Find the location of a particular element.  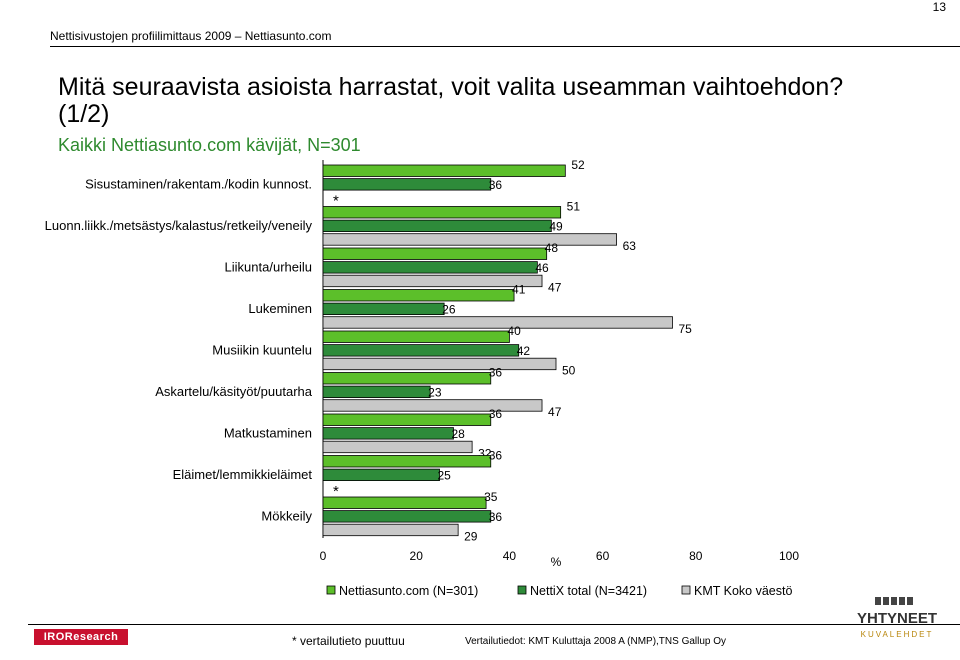

data-label: 51 is located at coordinates (574, 207).